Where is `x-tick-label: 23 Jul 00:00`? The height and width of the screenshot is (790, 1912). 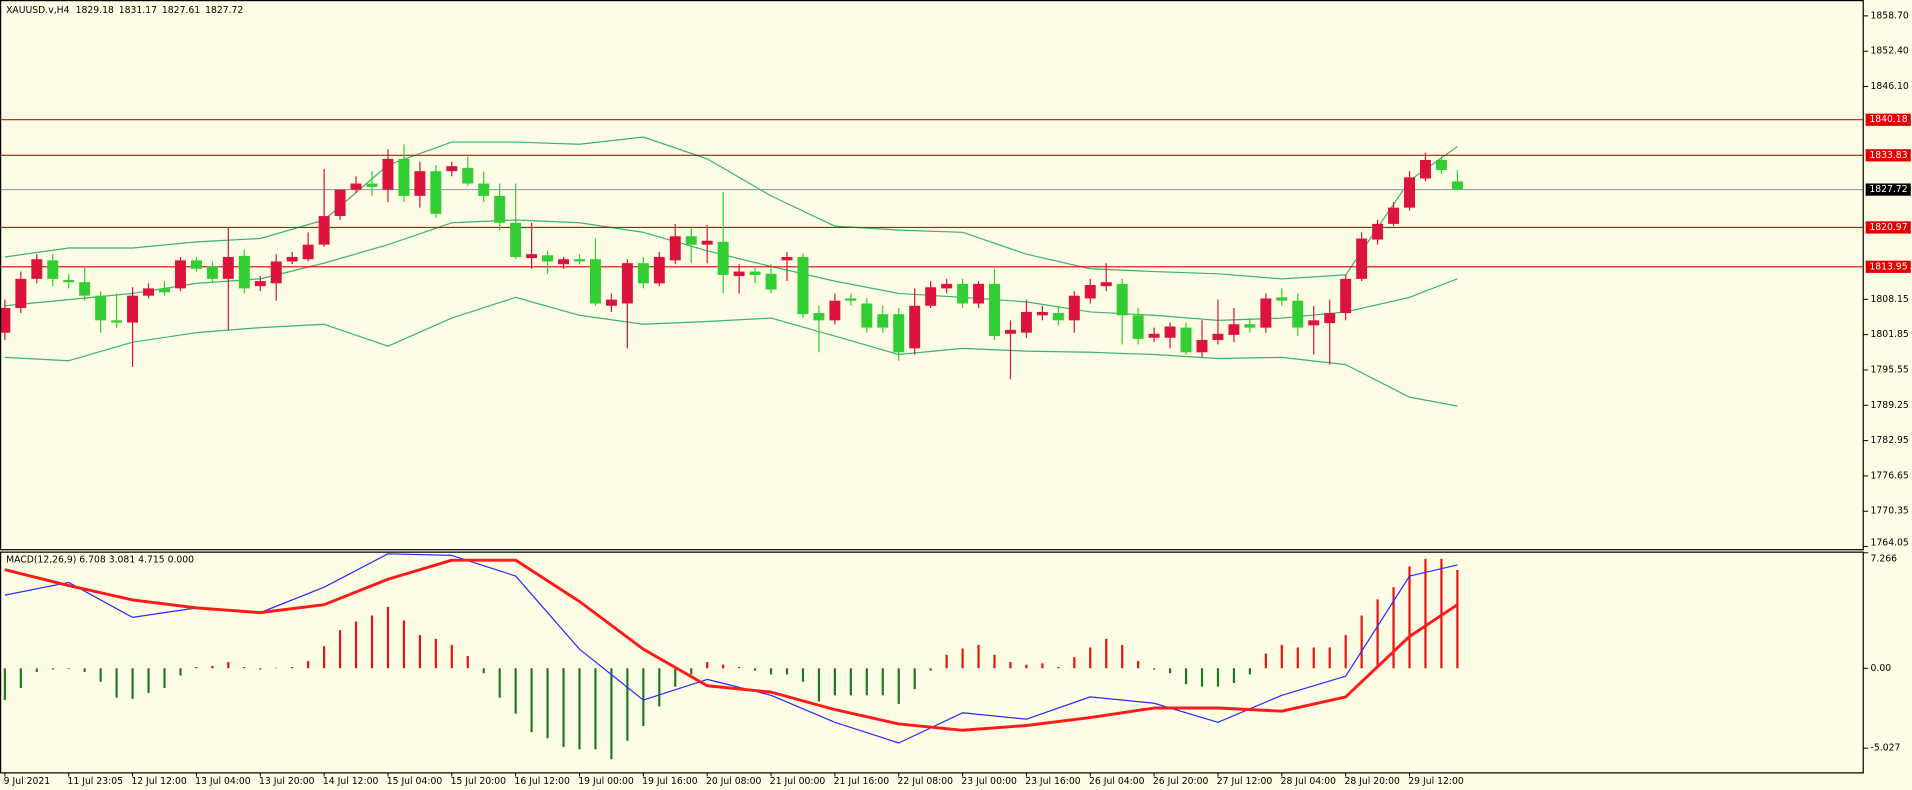 x-tick-label: 23 Jul 00:00 is located at coordinates (989, 781).